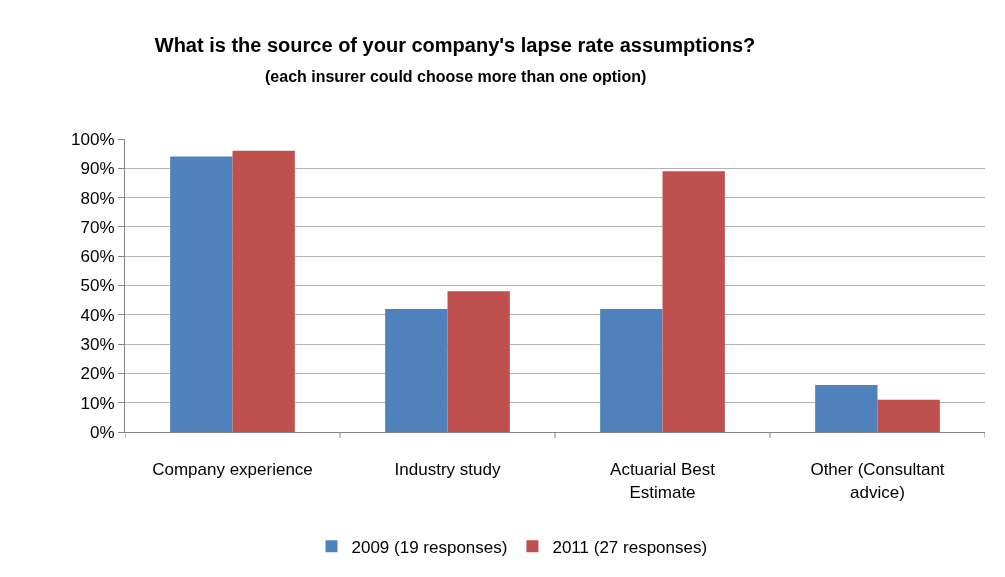  I want to click on y-tick-label: 70%, so click(97, 227).